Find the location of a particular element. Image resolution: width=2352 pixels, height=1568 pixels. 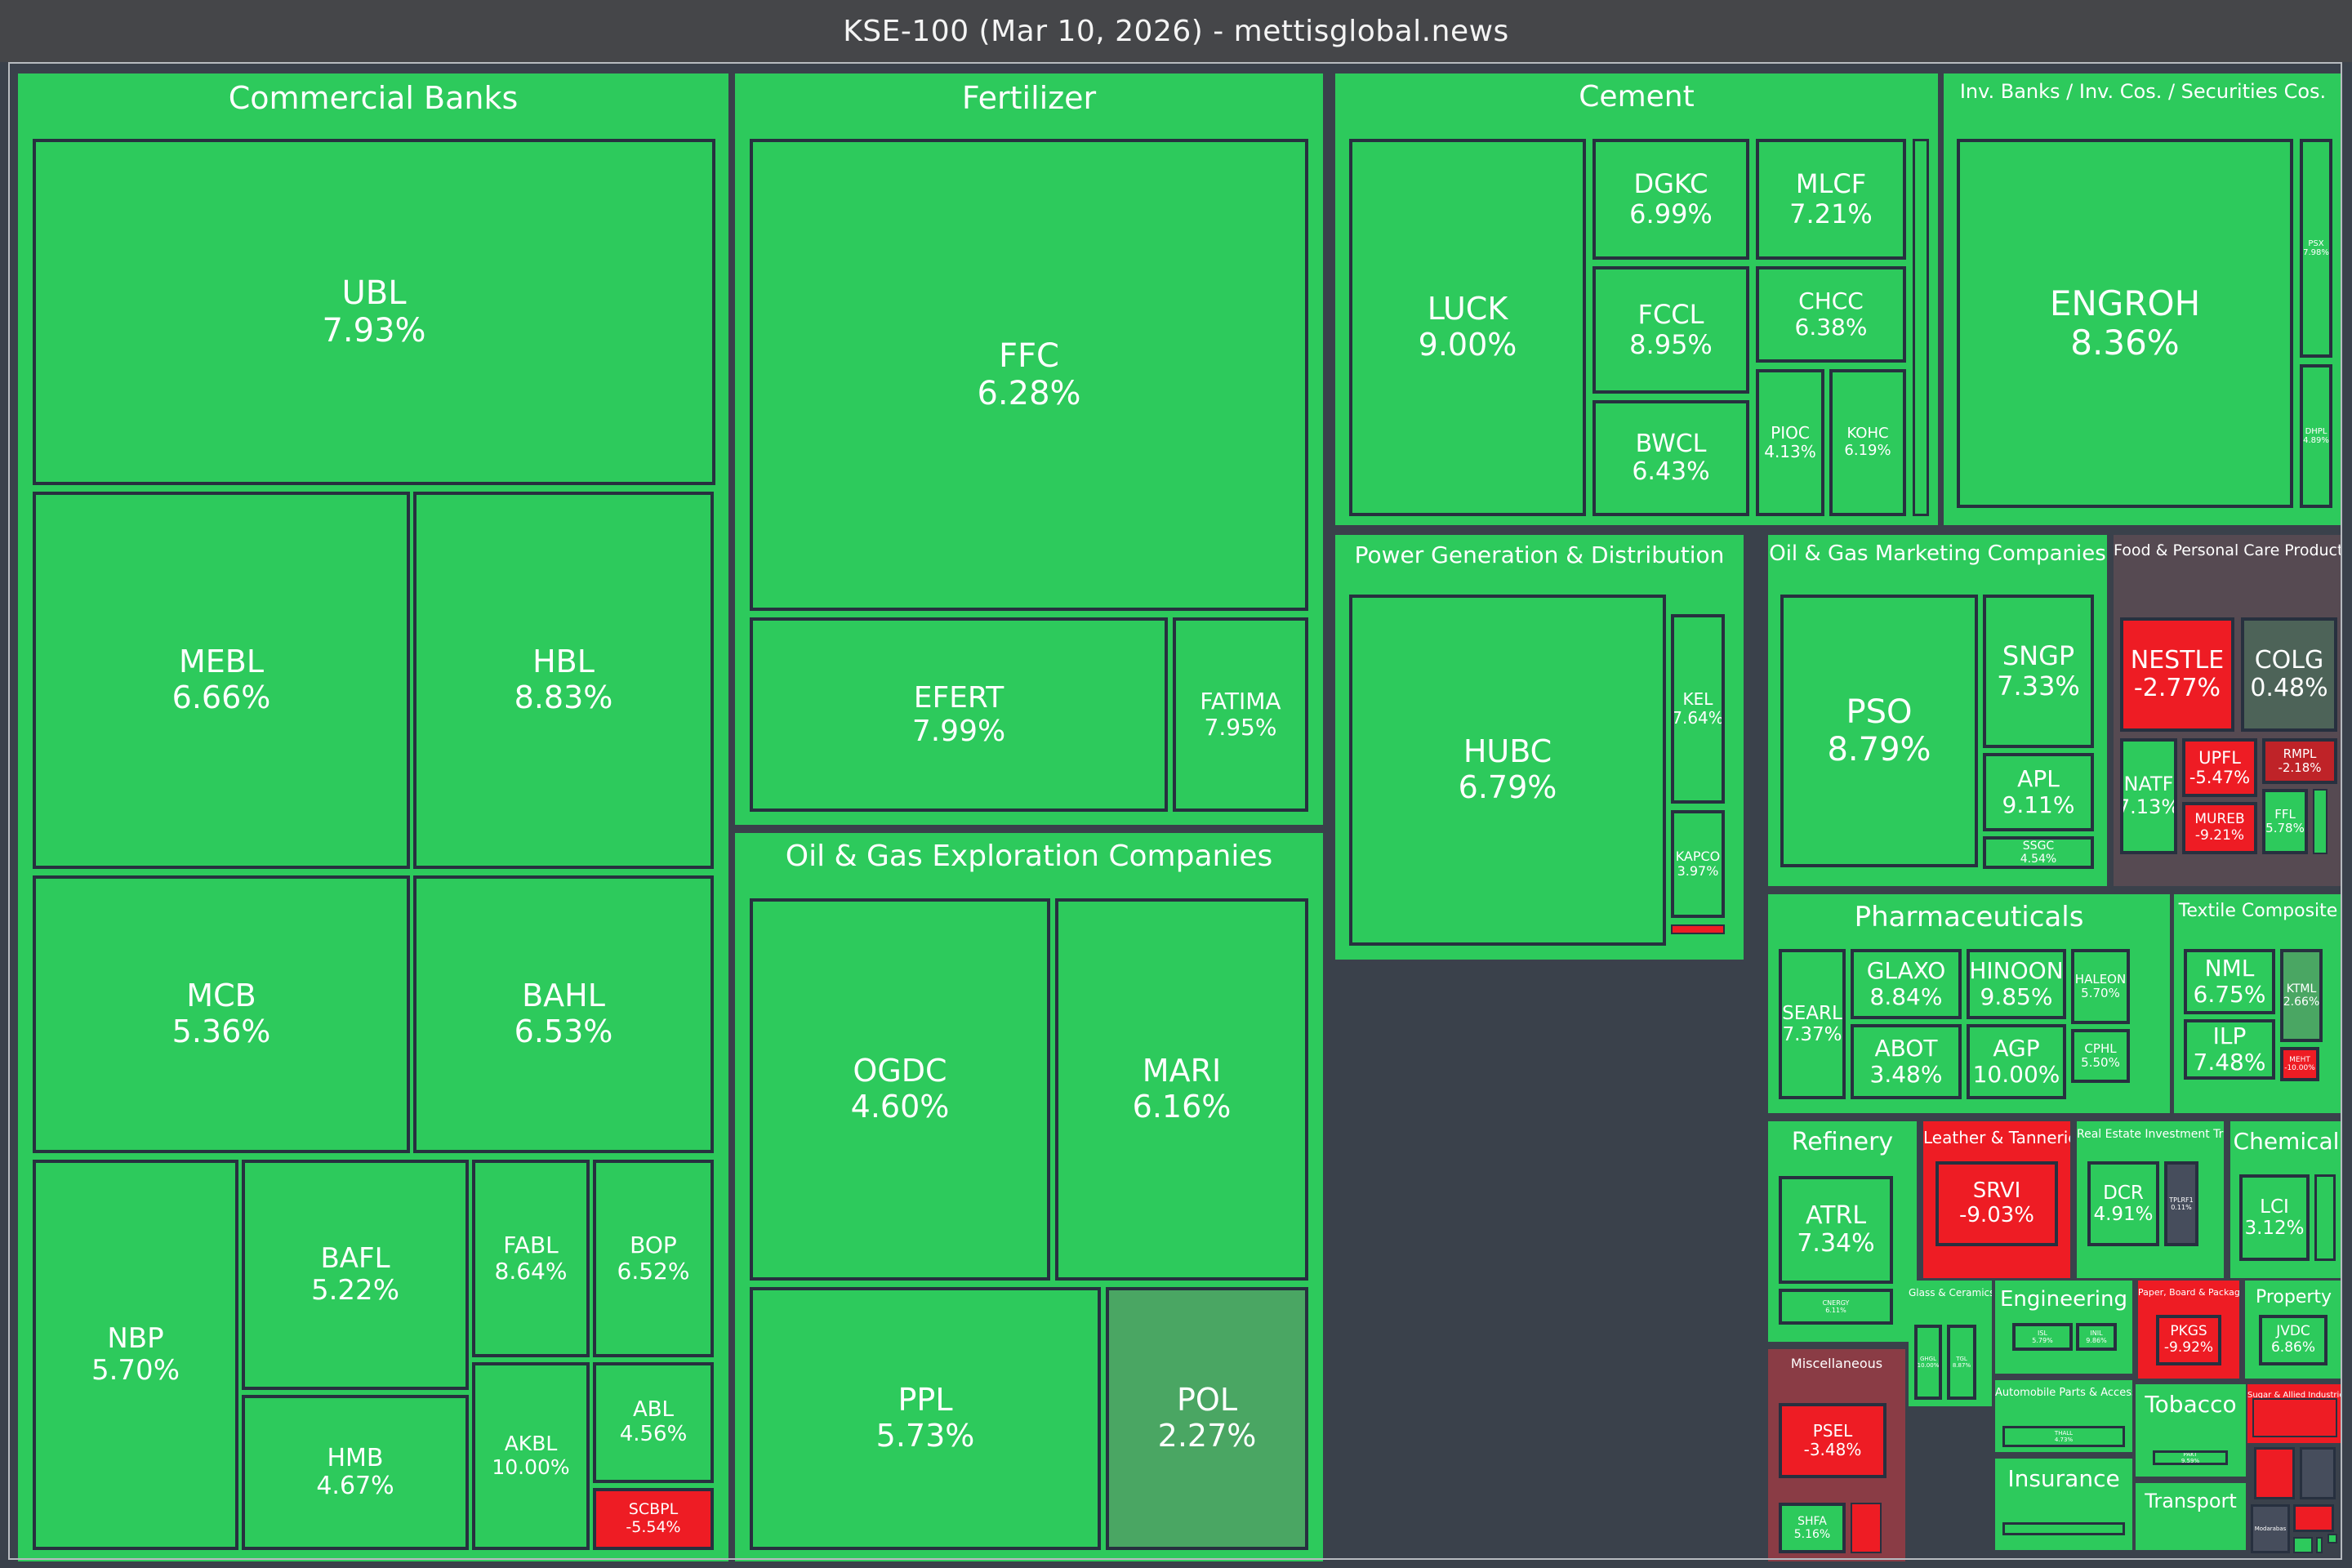

tile-pol: POL 2.27% is located at coordinates (1207, 1418).